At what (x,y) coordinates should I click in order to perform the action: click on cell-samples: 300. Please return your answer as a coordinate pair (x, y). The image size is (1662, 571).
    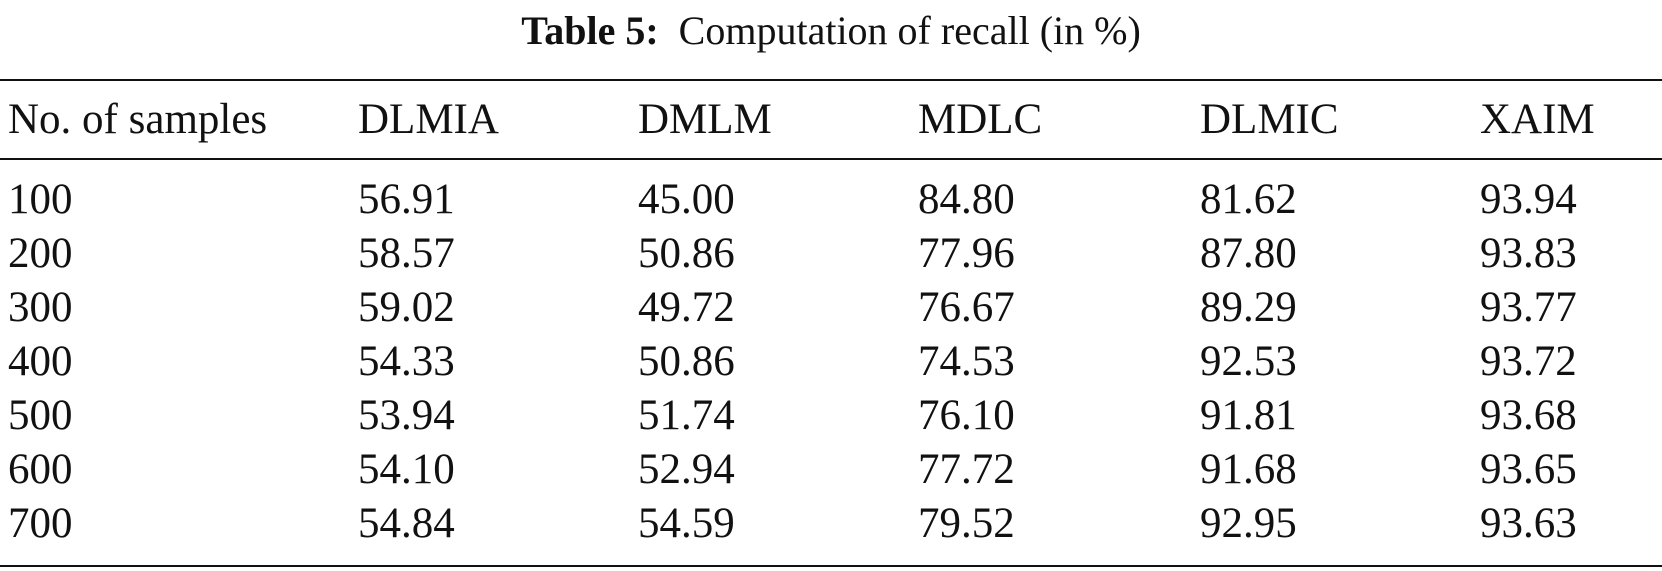
    Looking at the image, I should click on (40, 307).